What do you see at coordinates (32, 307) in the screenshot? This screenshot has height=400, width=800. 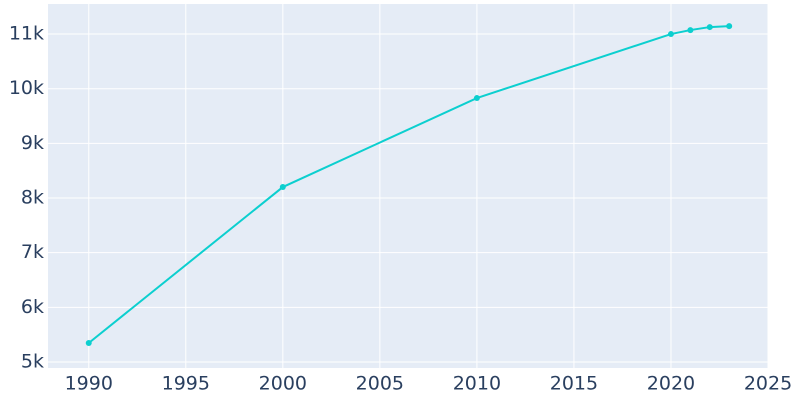 I see `y-tick-label: 6k` at bounding box center [32, 307].